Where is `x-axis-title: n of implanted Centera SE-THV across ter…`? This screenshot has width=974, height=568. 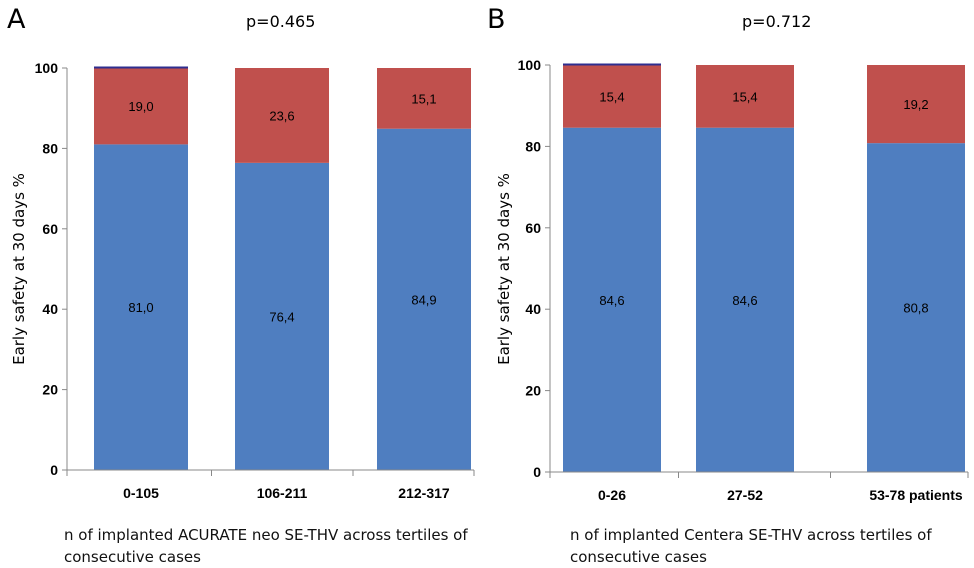
x-axis-title: n of implanted Centera SE-THV across ter… is located at coordinates (751, 546).